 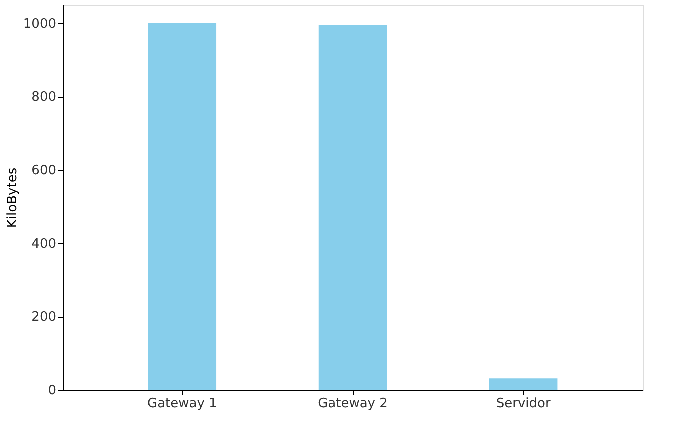 What do you see at coordinates (44, 318) in the screenshot?
I see `y-tick-label: 200` at bounding box center [44, 318].